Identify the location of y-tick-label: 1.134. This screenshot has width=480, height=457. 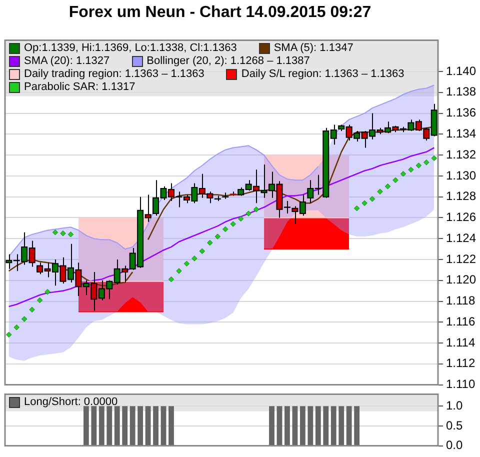
(461, 133).